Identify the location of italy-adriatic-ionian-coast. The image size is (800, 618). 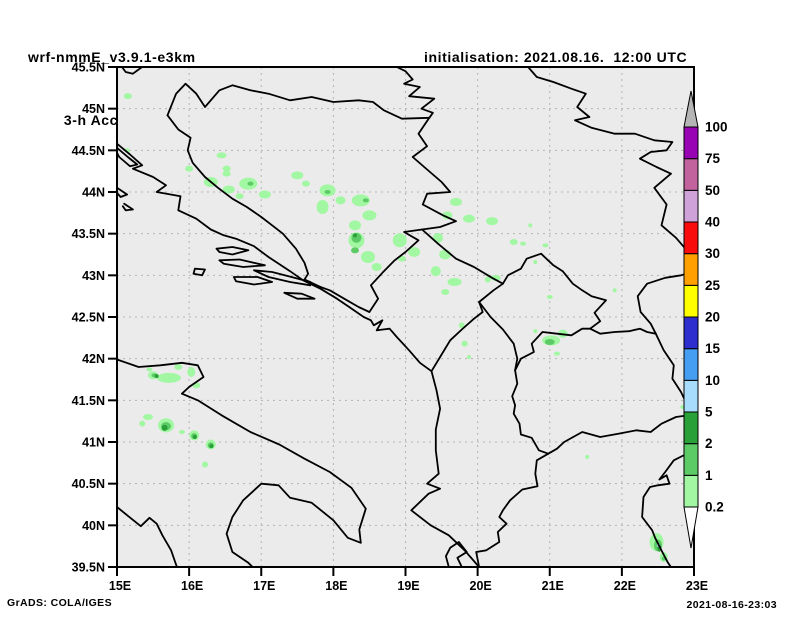
(241, 463).